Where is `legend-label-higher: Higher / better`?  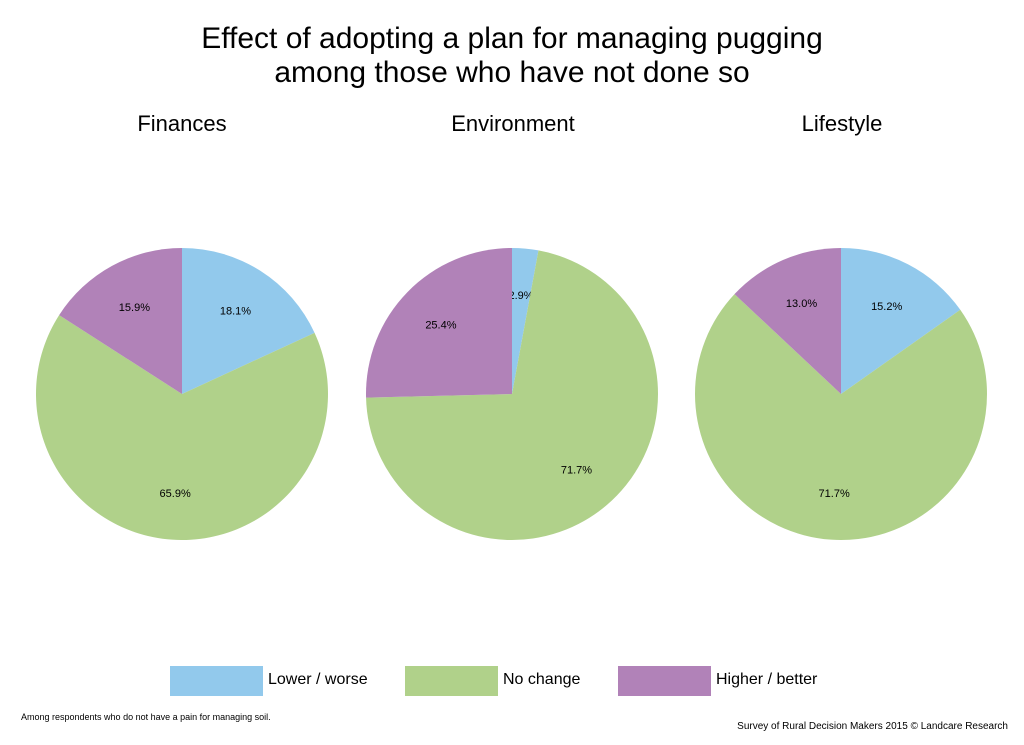
legend-label-higher: Higher / better is located at coordinates (767, 679).